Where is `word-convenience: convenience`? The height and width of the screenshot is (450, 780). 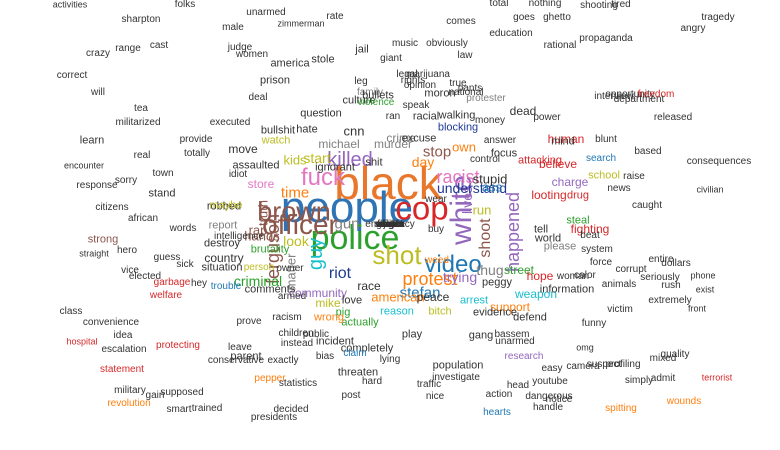
word-convenience: convenience is located at coordinates (111, 322).